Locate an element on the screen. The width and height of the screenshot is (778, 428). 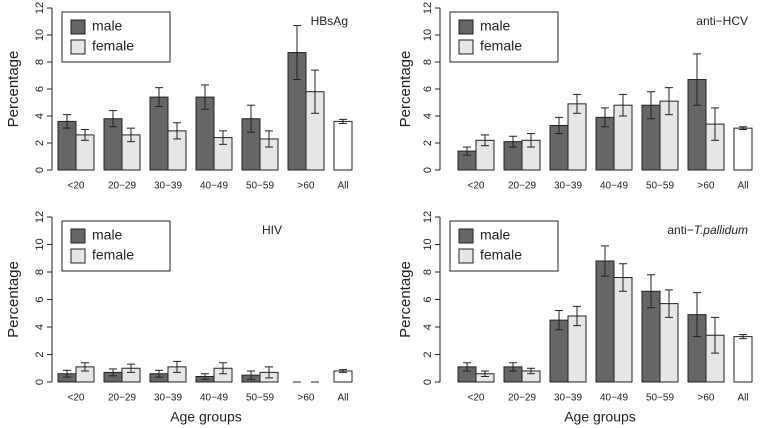
panel-title-text: anti− is located at coordinates (680, 230).